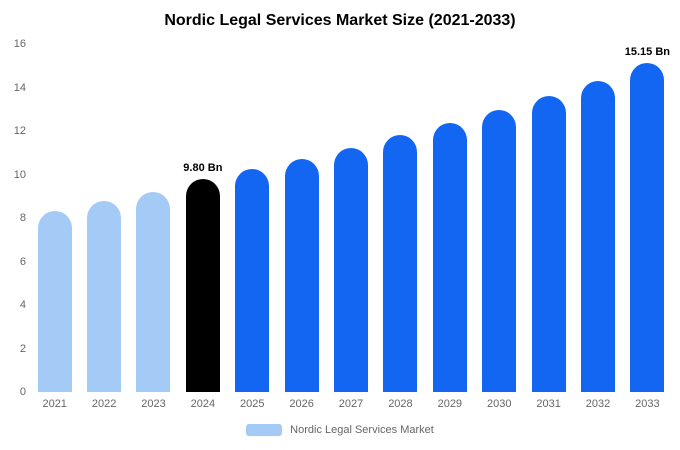 The image size is (680, 450). Describe the element at coordinates (202, 285) in the screenshot. I see `bar-2024` at that location.